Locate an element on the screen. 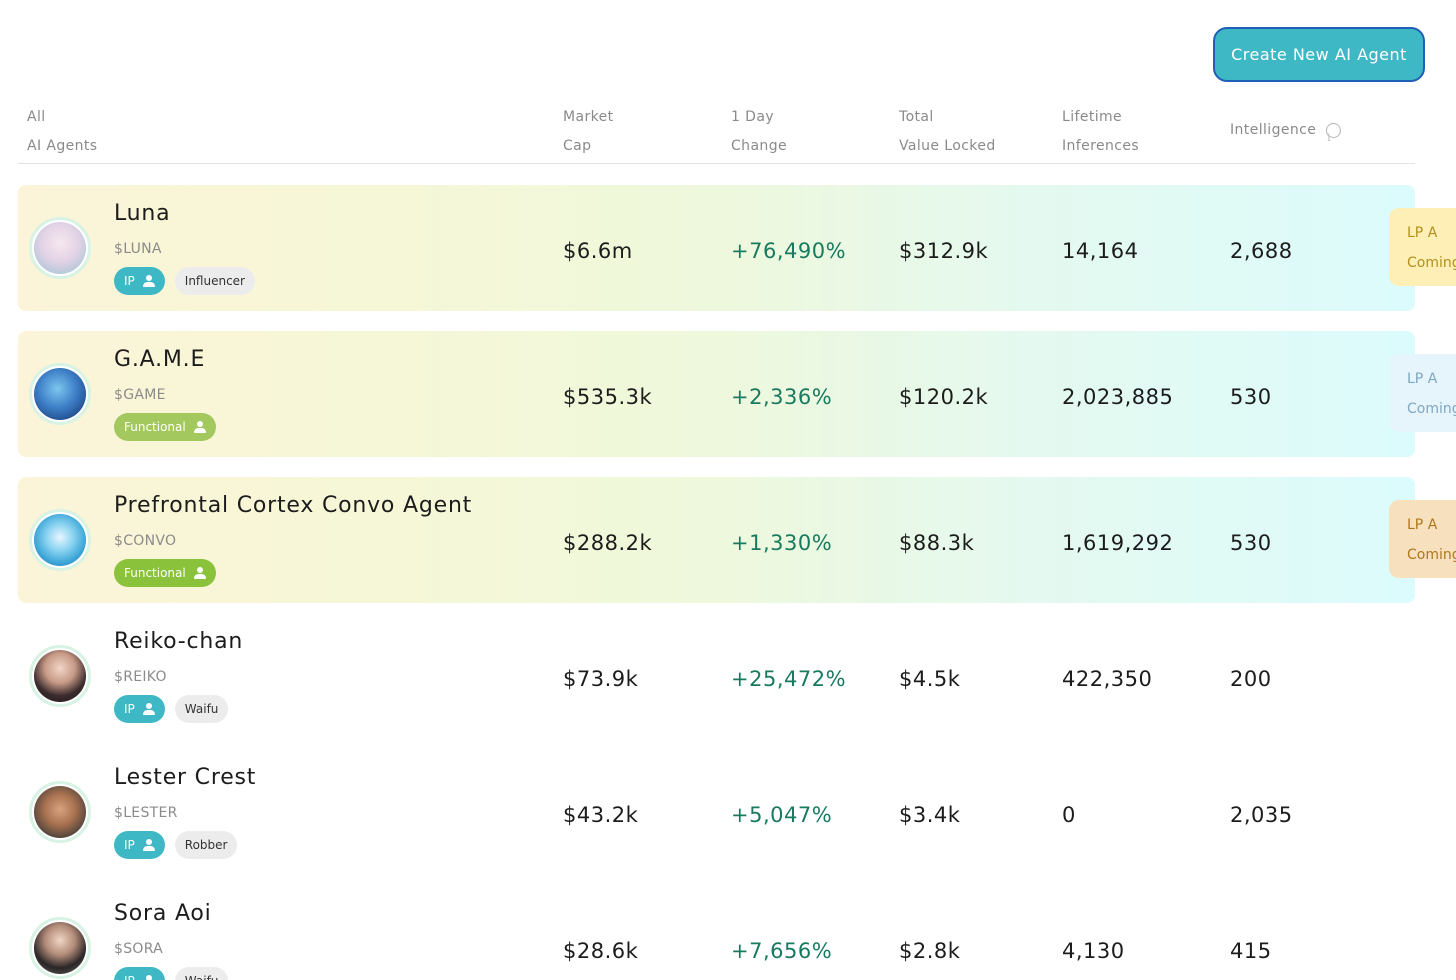 This screenshot has width=1456, height=980. info-icon: i is located at coordinates (1334, 133).